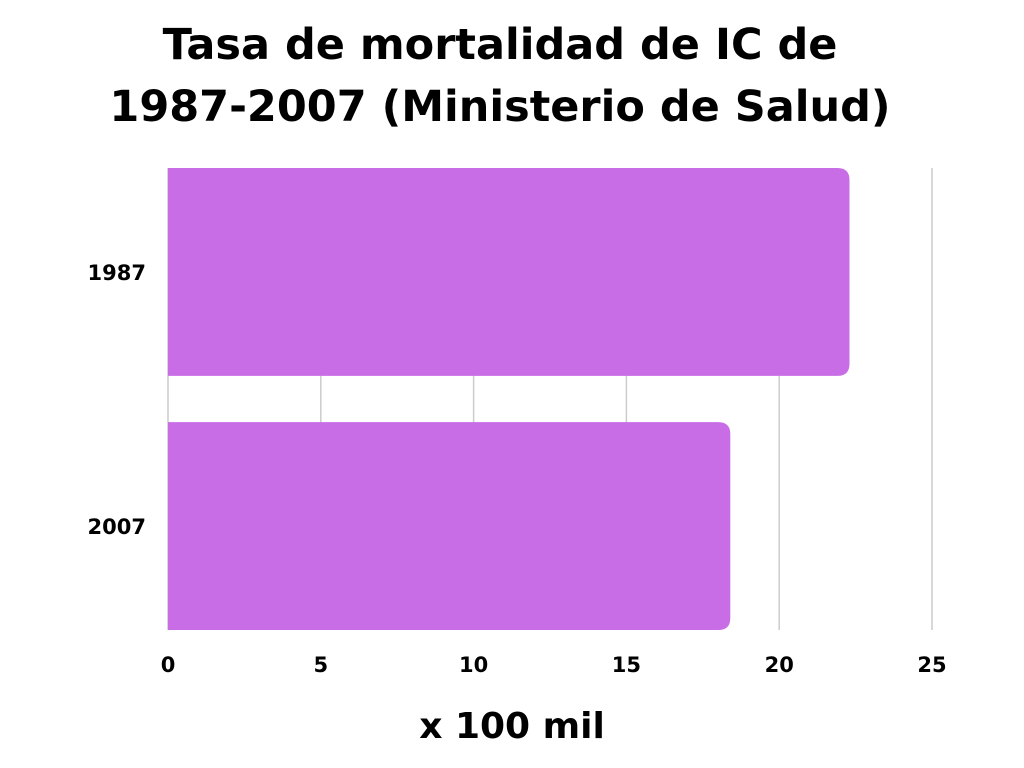 This screenshot has height=768, width=1024. What do you see at coordinates (931, 665) in the screenshot?
I see `x-tick-label: 25` at bounding box center [931, 665].